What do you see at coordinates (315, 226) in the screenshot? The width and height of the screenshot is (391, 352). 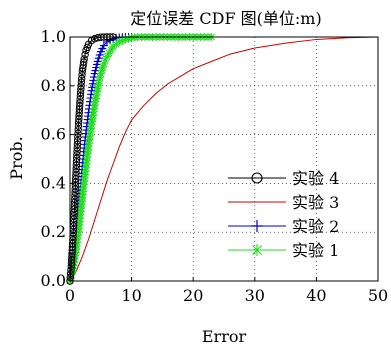 I see `legend-label: 实验 2` at bounding box center [315, 226].